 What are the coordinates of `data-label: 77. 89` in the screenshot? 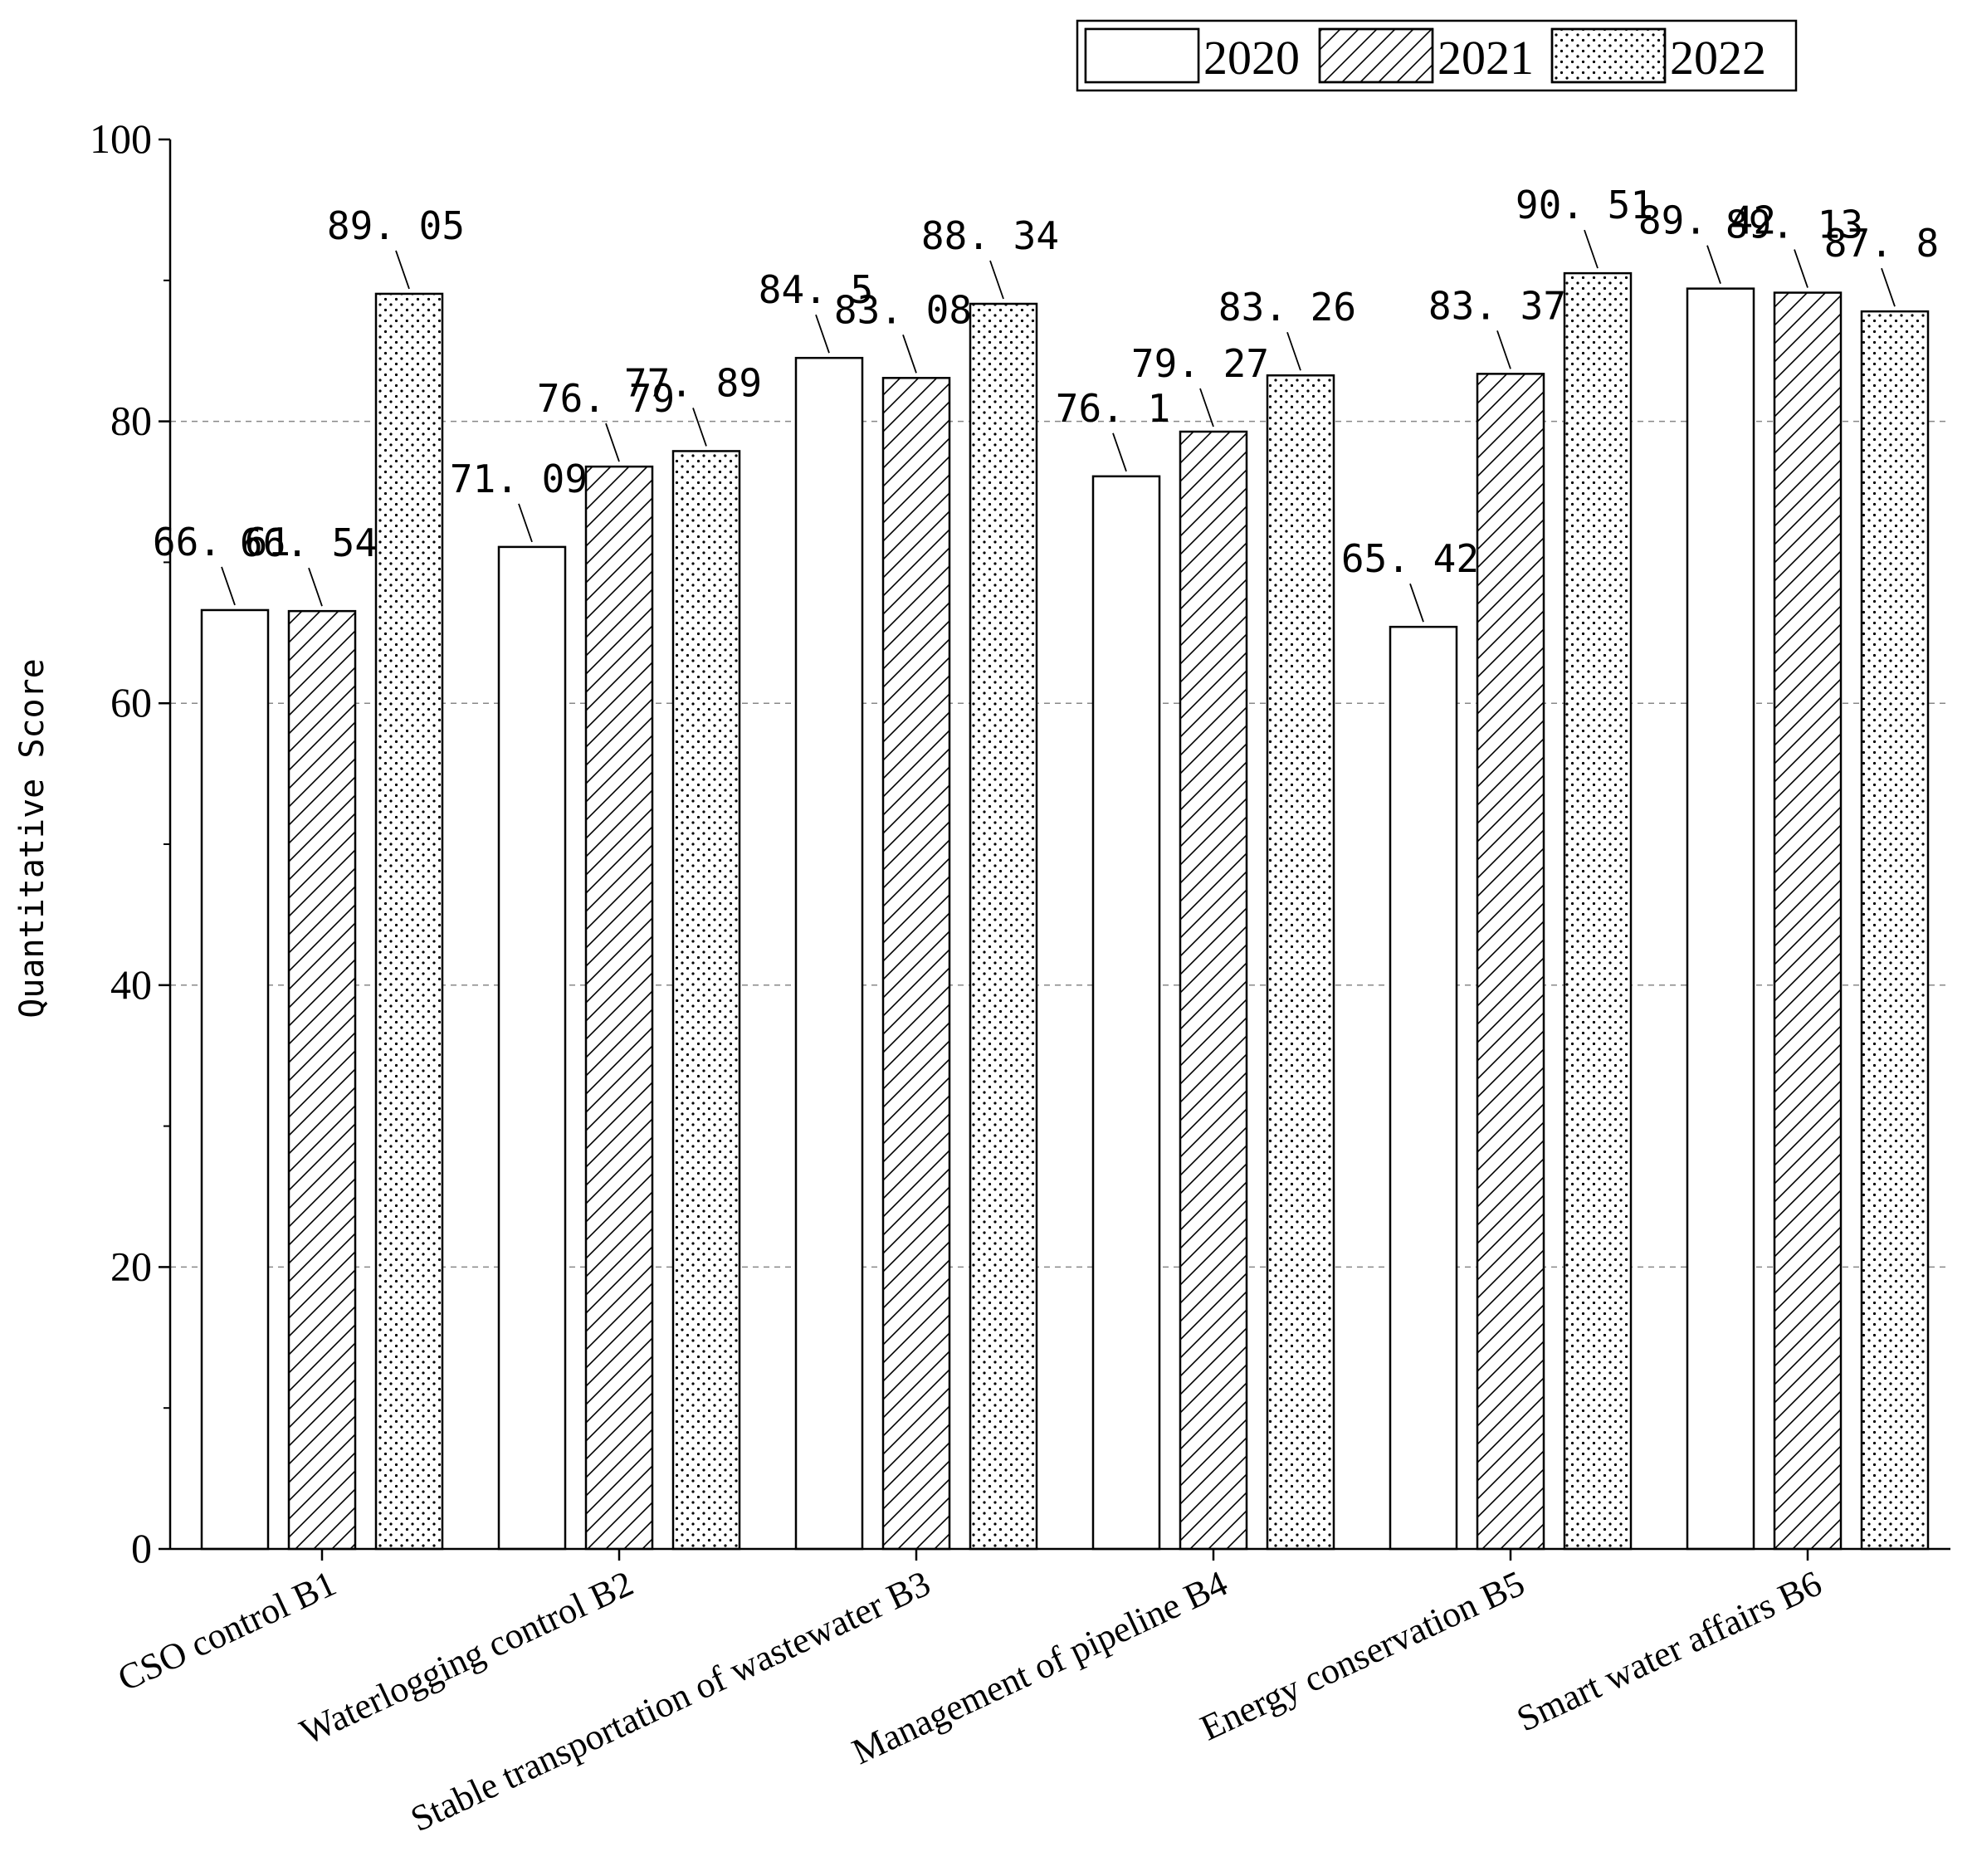 It's located at (693, 382).